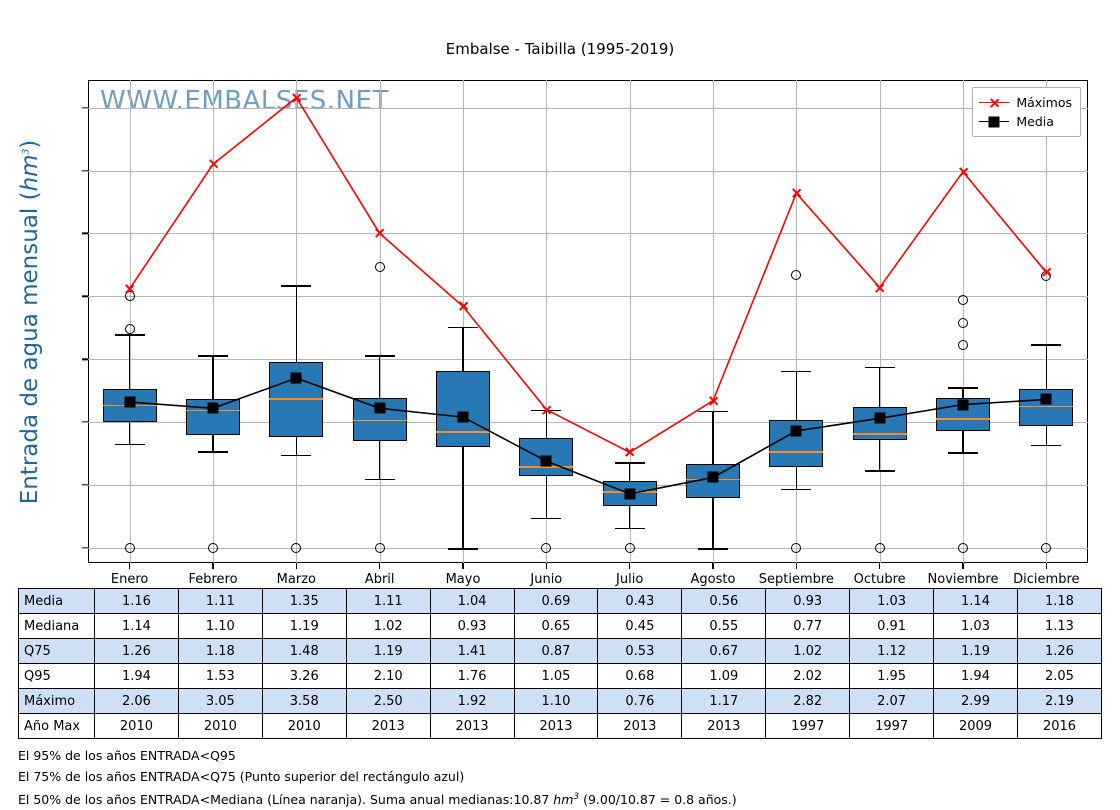  Describe the element at coordinates (576, 797) in the screenshot. I see `footer-line-3-exponent: 3` at that location.